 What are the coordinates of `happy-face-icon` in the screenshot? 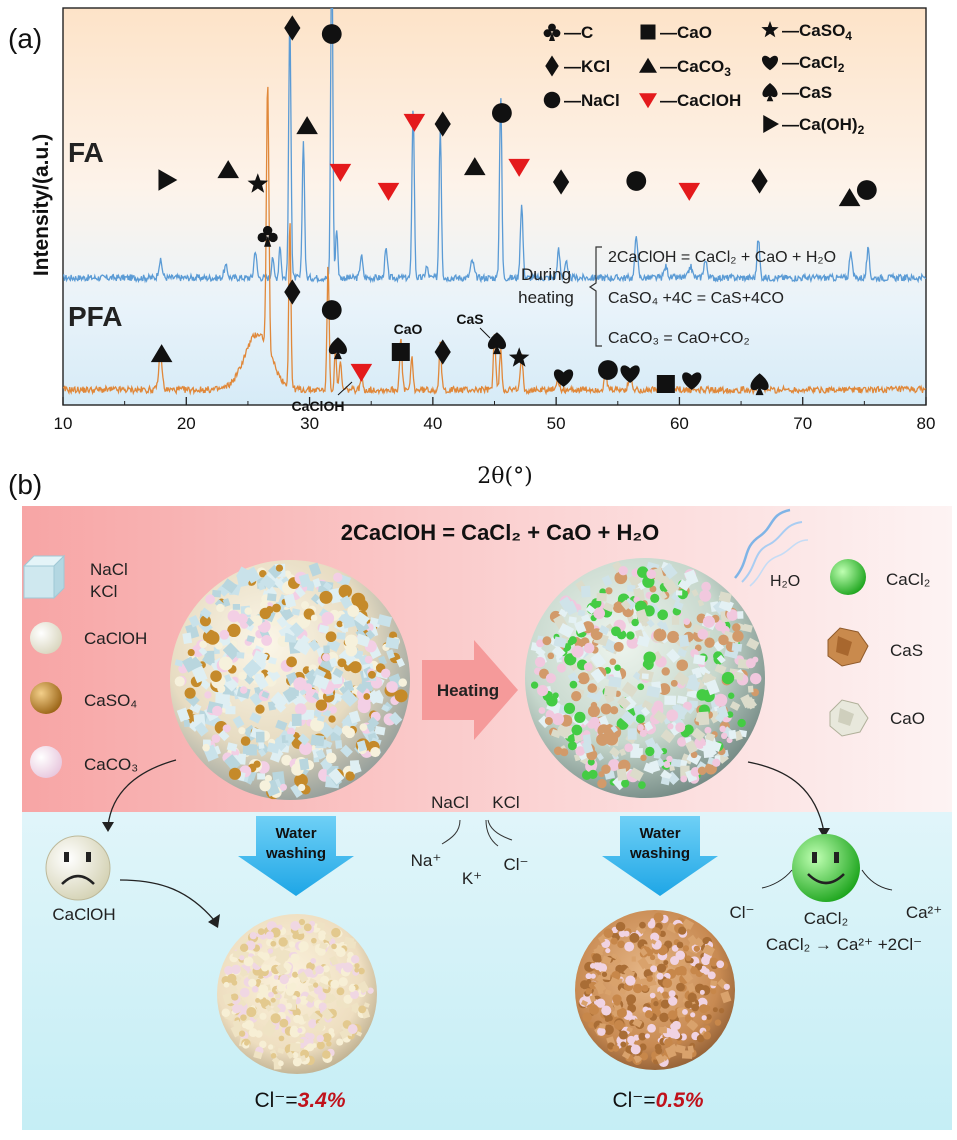 It's located at (826, 868).